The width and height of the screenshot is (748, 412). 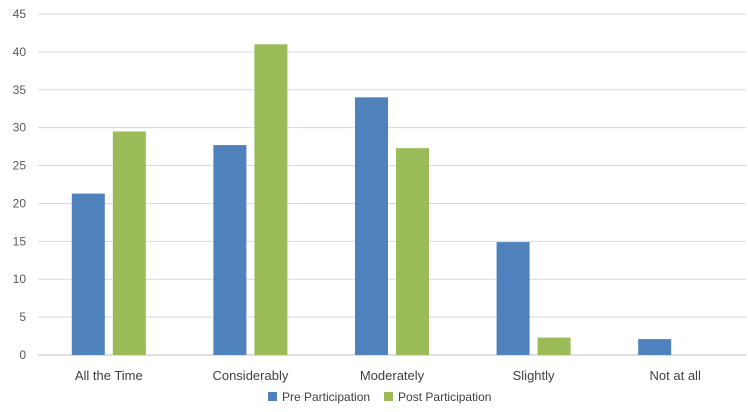 What do you see at coordinates (20, 203) in the screenshot?
I see `y-tick-label: 20` at bounding box center [20, 203].